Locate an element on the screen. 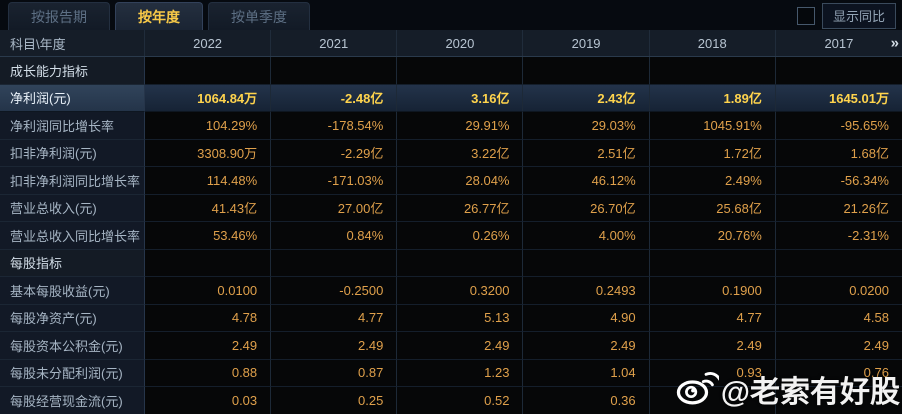 The width and height of the screenshot is (902, 414). row-label: 基本每股收益(元) is located at coordinates (72, 291).